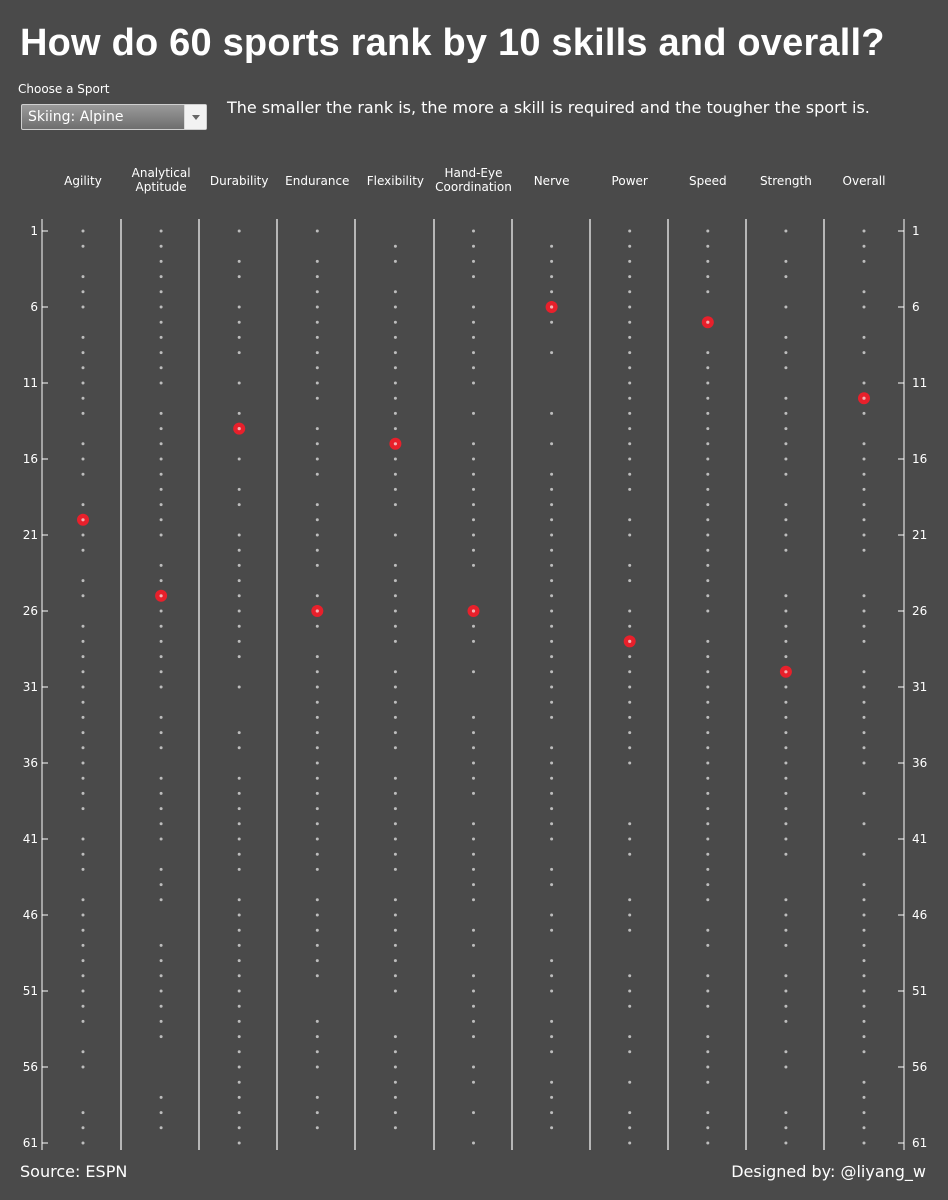 The height and width of the screenshot is (1200, 948). Describe the element at coordinates (786, 181) in the screenshot. I see `column-header-label: Strength` at that location.